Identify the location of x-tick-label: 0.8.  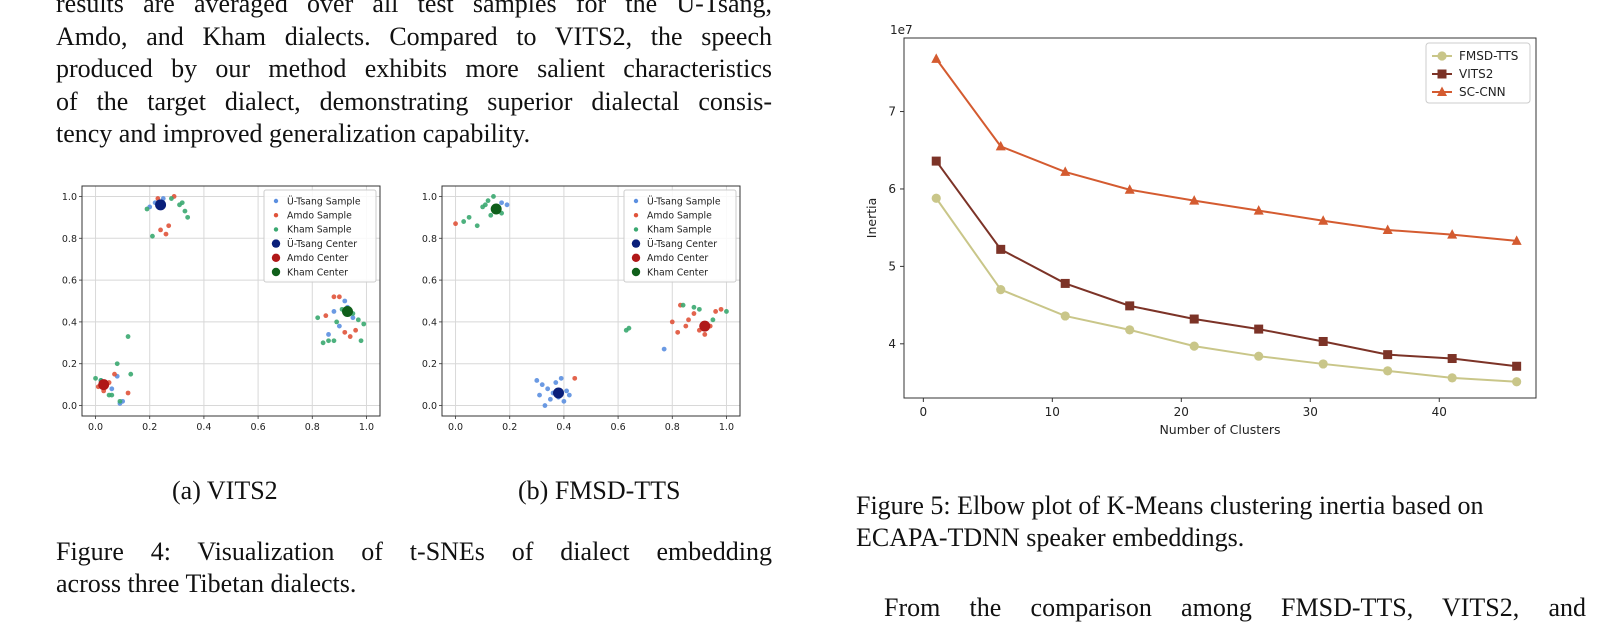
(312, 427).